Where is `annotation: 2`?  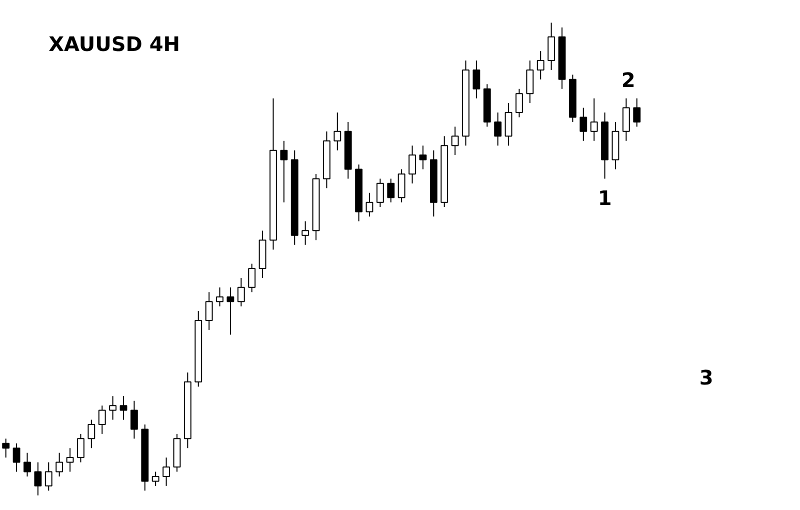 annotation: 2 is located at coordinates (628, 80).